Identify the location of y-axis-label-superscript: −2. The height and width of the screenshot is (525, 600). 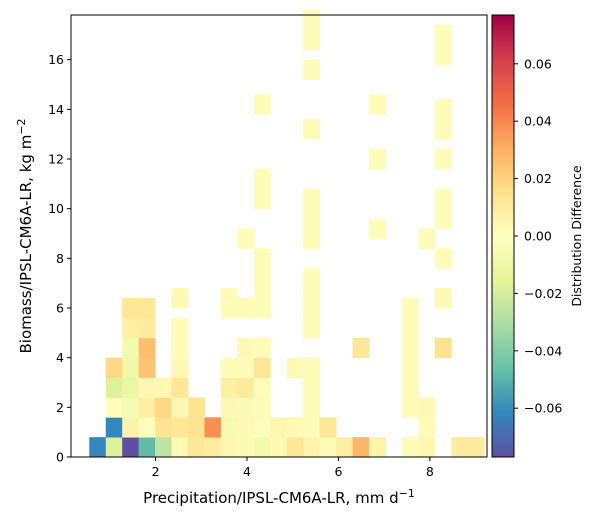
(21, 126).